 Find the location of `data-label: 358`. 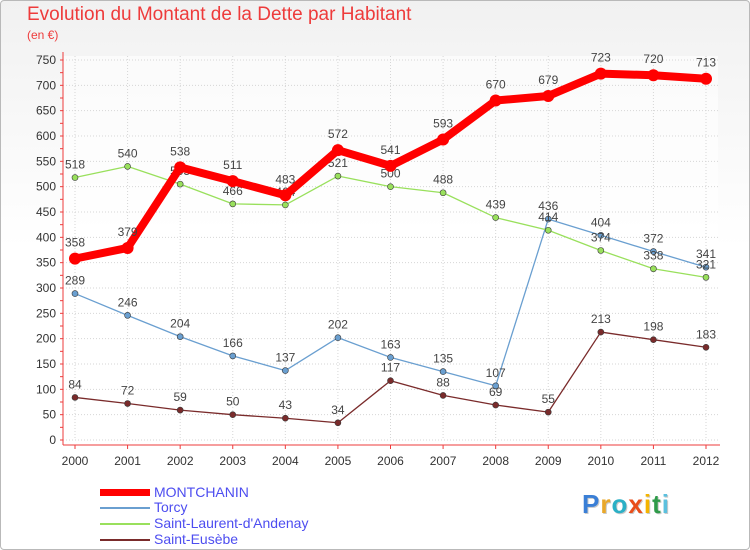

data-label: 358 is located at coordinates (75, 243).